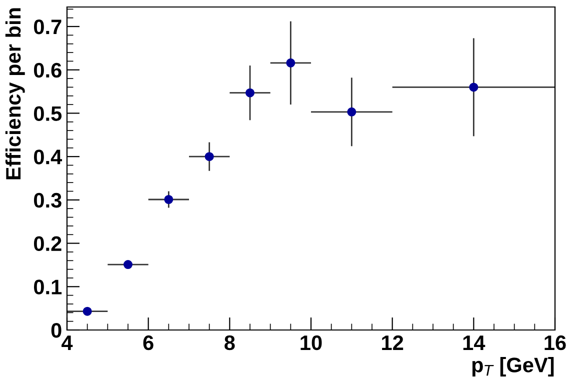  What do you see at coordinates (555, 342) in the screenshot?
I see `x-tick-label: 16` at bounding box center [555, 342].